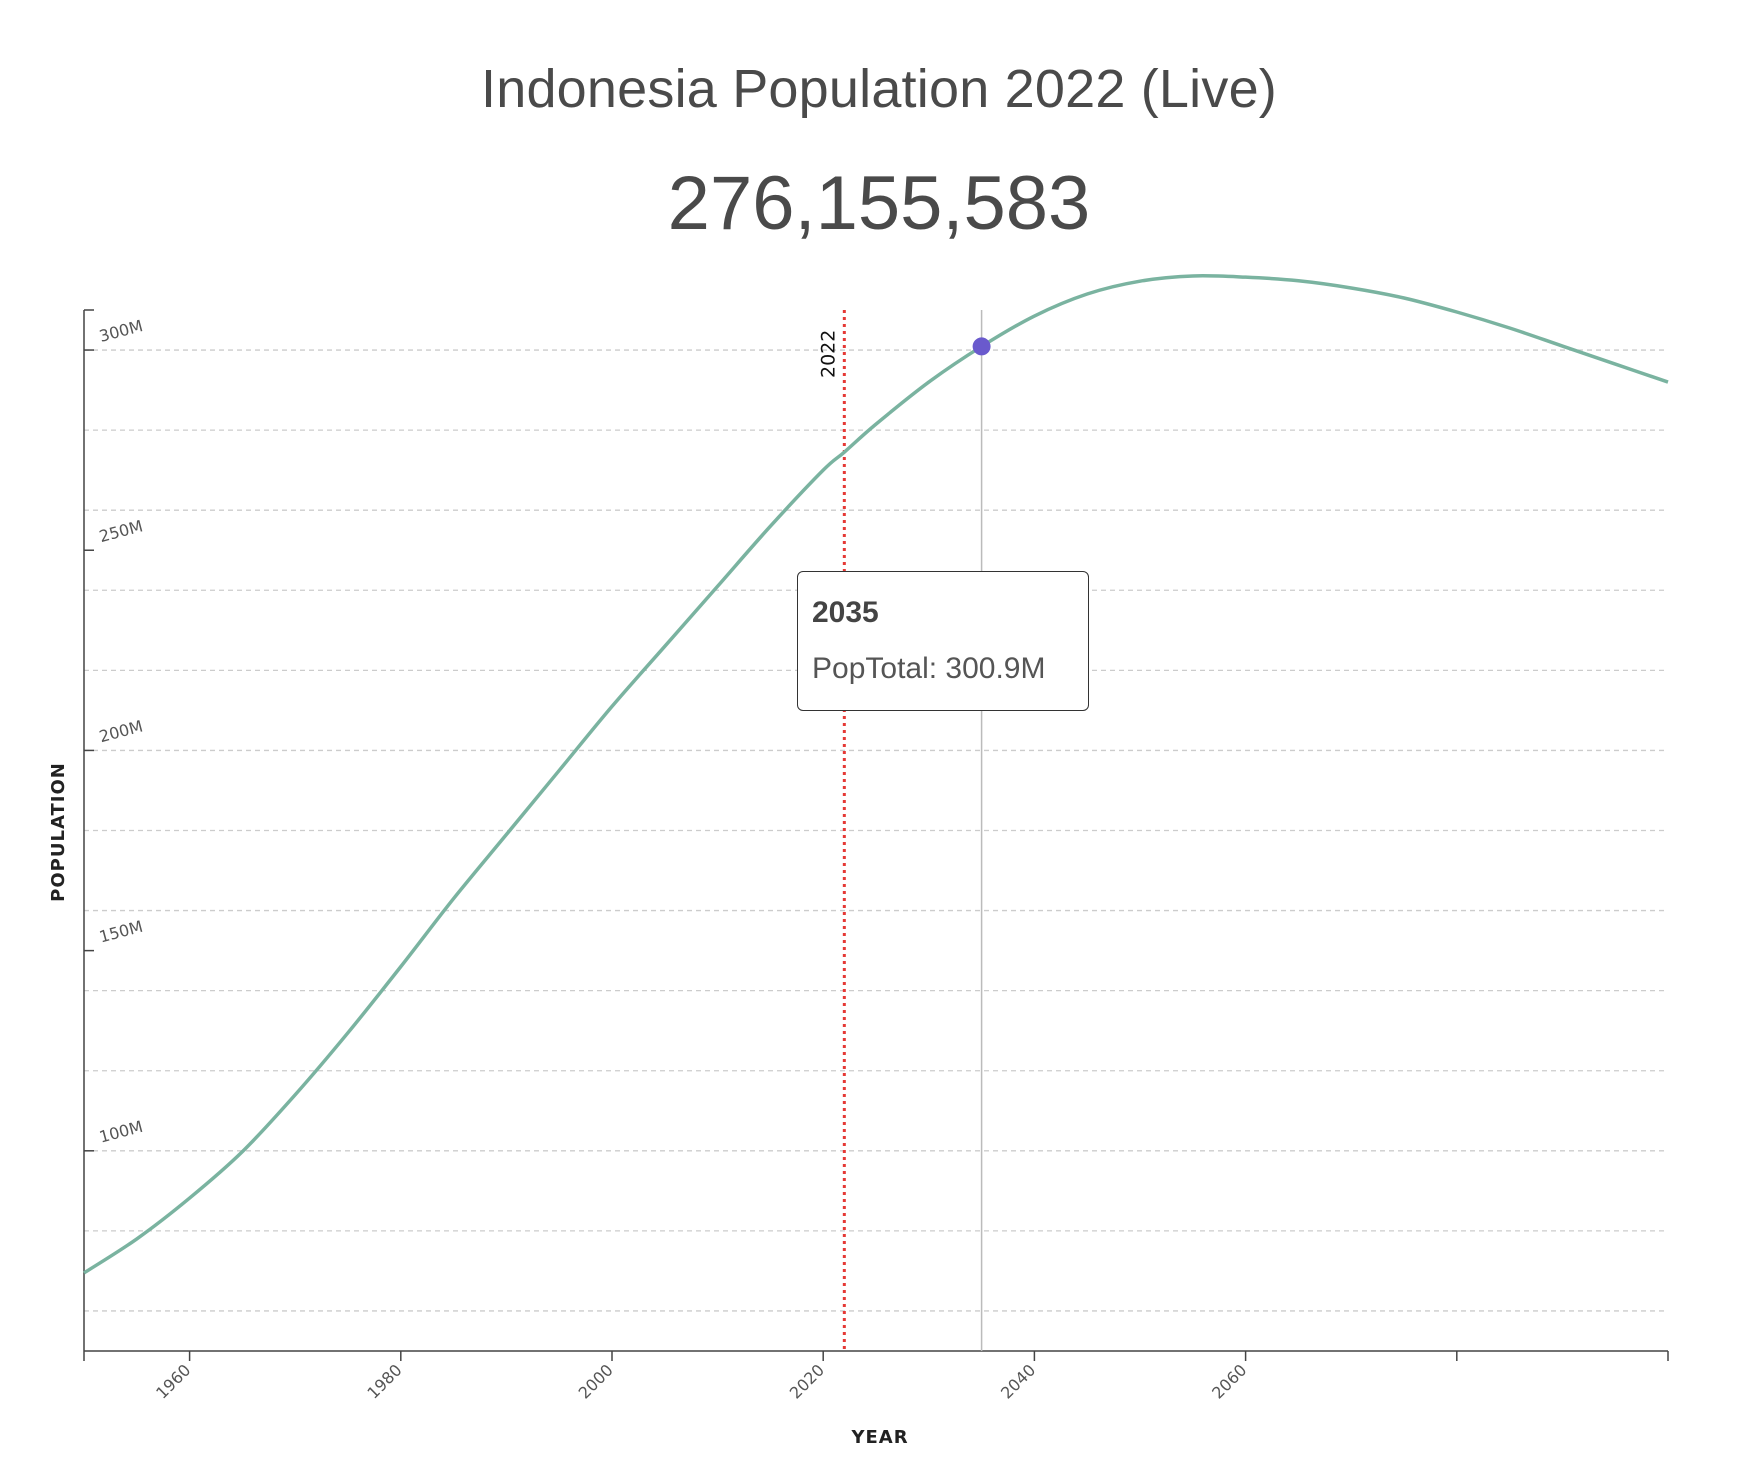 The width and height of the screenshot is (1758, 1482). Describe the element at coordinates (121, 731) in the screenshot. I see `y-tick-label: 200M` at that location.